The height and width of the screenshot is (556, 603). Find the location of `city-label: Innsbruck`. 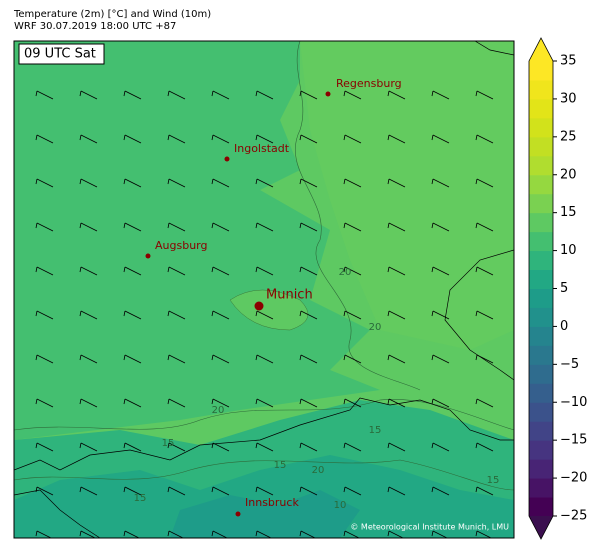

city-label: Innsbruck is located at coordinates (272, 502).